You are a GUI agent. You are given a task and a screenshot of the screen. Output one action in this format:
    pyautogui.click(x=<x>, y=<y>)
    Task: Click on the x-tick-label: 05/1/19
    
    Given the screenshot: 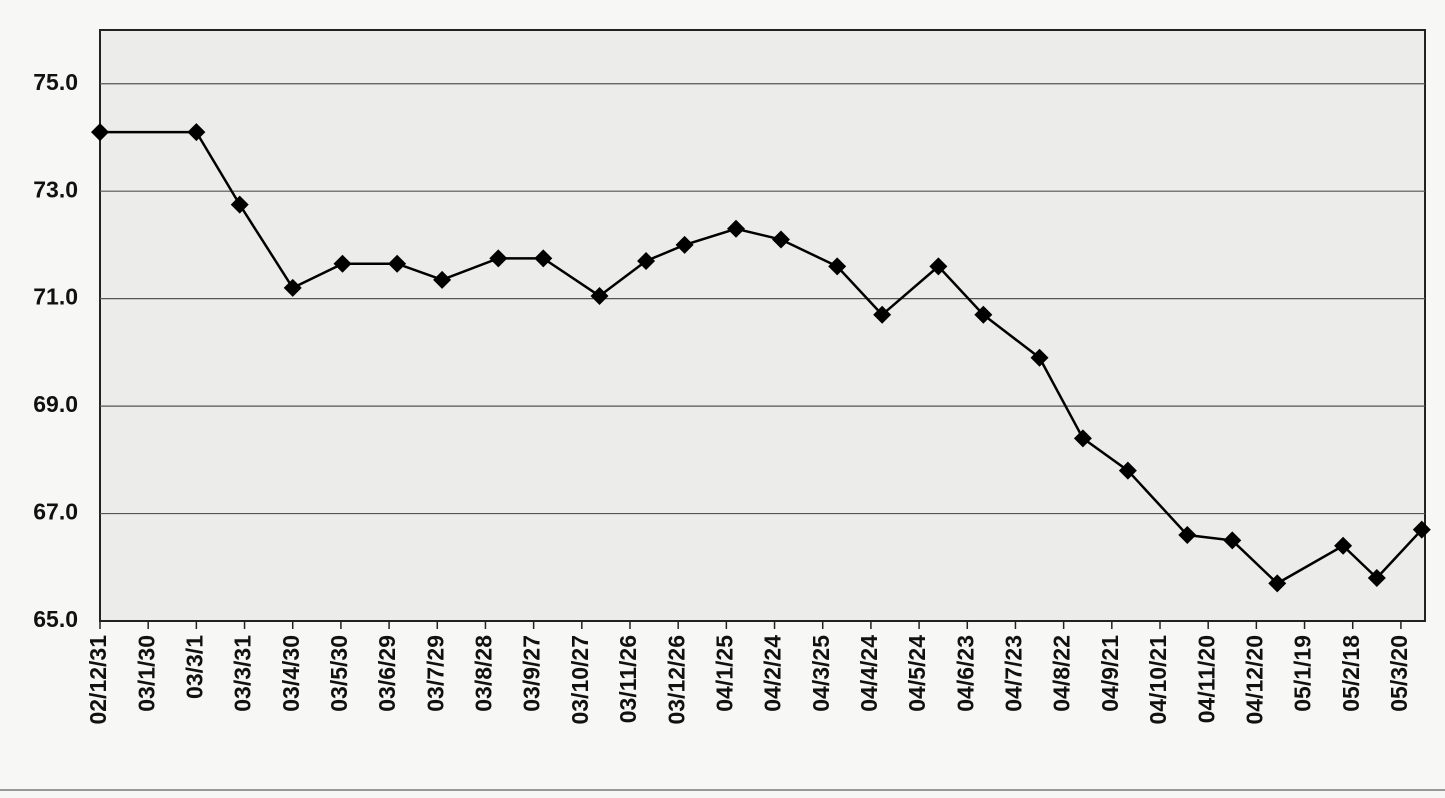 What is the action you would take?
    pyautogui.click(x=1303, y=673)
    